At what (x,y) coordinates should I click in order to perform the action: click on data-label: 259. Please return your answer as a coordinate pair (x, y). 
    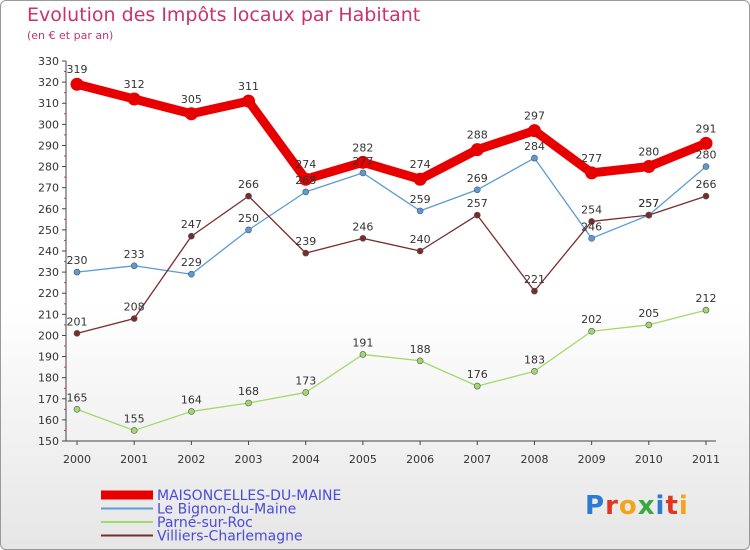
    Looking at the image, I should click on (420, 199).